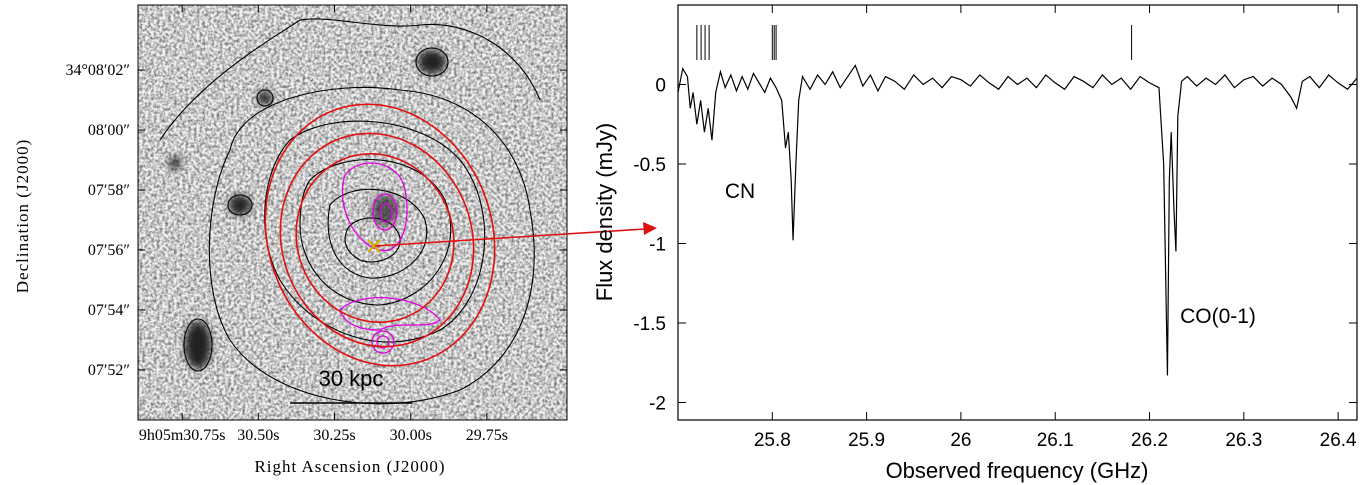 Image resolution: width=1364 pixels, height=485 pixels. Describe the element at coordinates (604, 212) in the screenshot. I see `y-axis-label: Flux density (mJy)` at that location.